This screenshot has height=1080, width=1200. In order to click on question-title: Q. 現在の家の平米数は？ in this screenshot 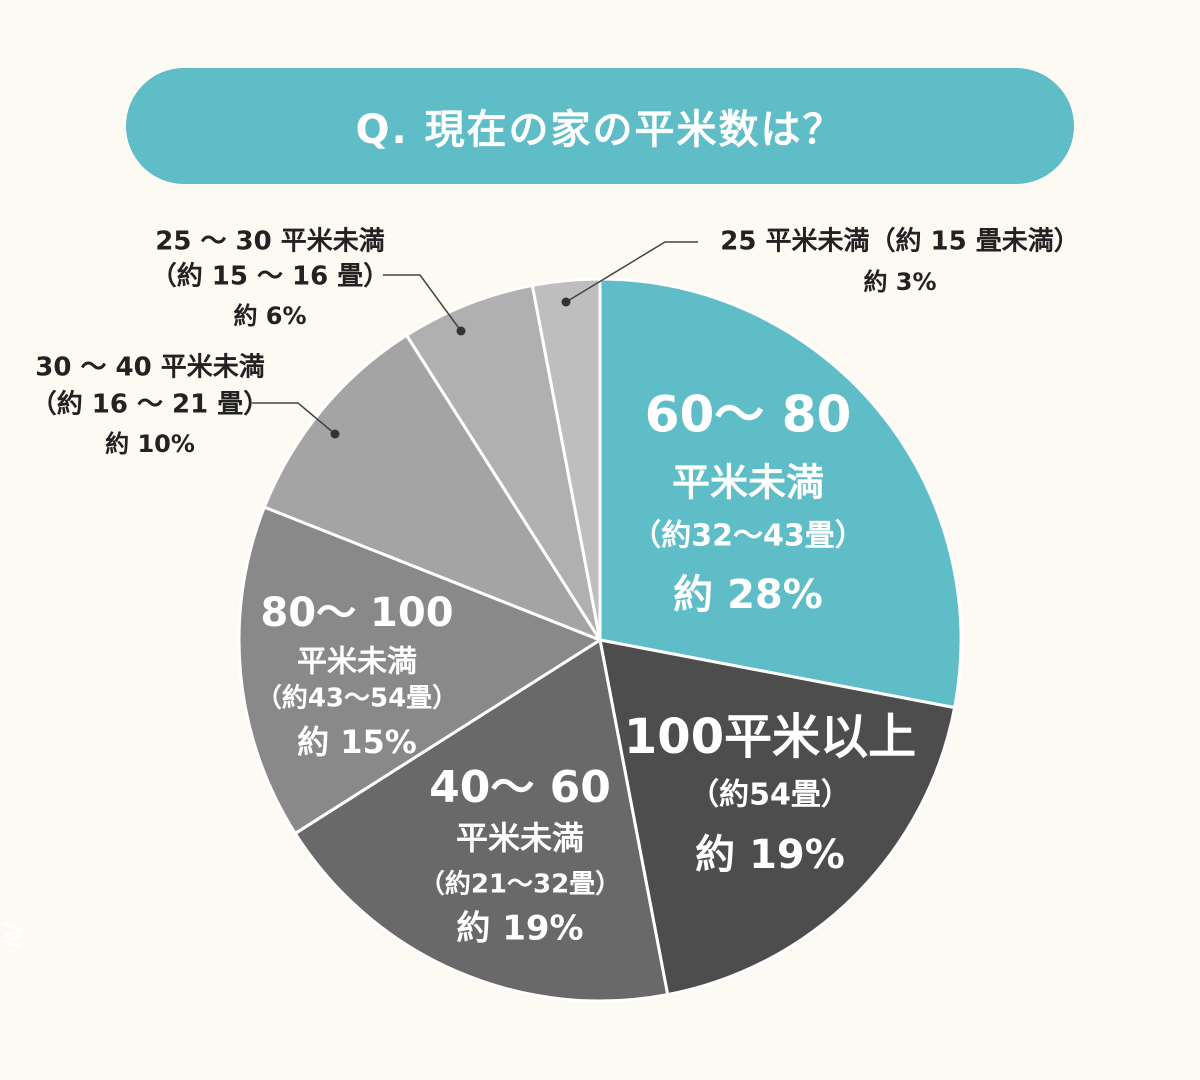, I will do `click(600, 130)`.